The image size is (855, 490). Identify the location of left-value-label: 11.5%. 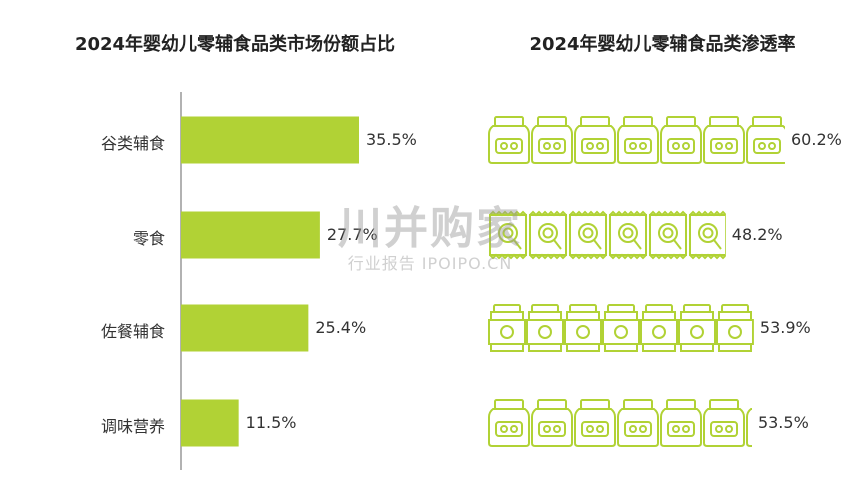
(271, 422).